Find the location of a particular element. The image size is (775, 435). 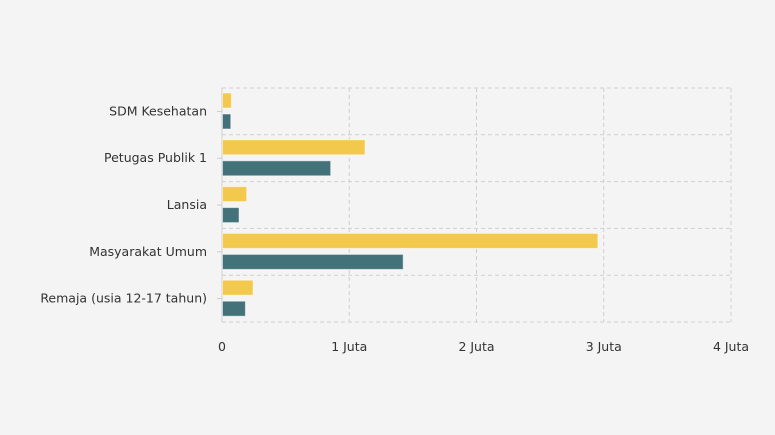

x-tick-label: 1 Juta is located at coordinates (349, 346).